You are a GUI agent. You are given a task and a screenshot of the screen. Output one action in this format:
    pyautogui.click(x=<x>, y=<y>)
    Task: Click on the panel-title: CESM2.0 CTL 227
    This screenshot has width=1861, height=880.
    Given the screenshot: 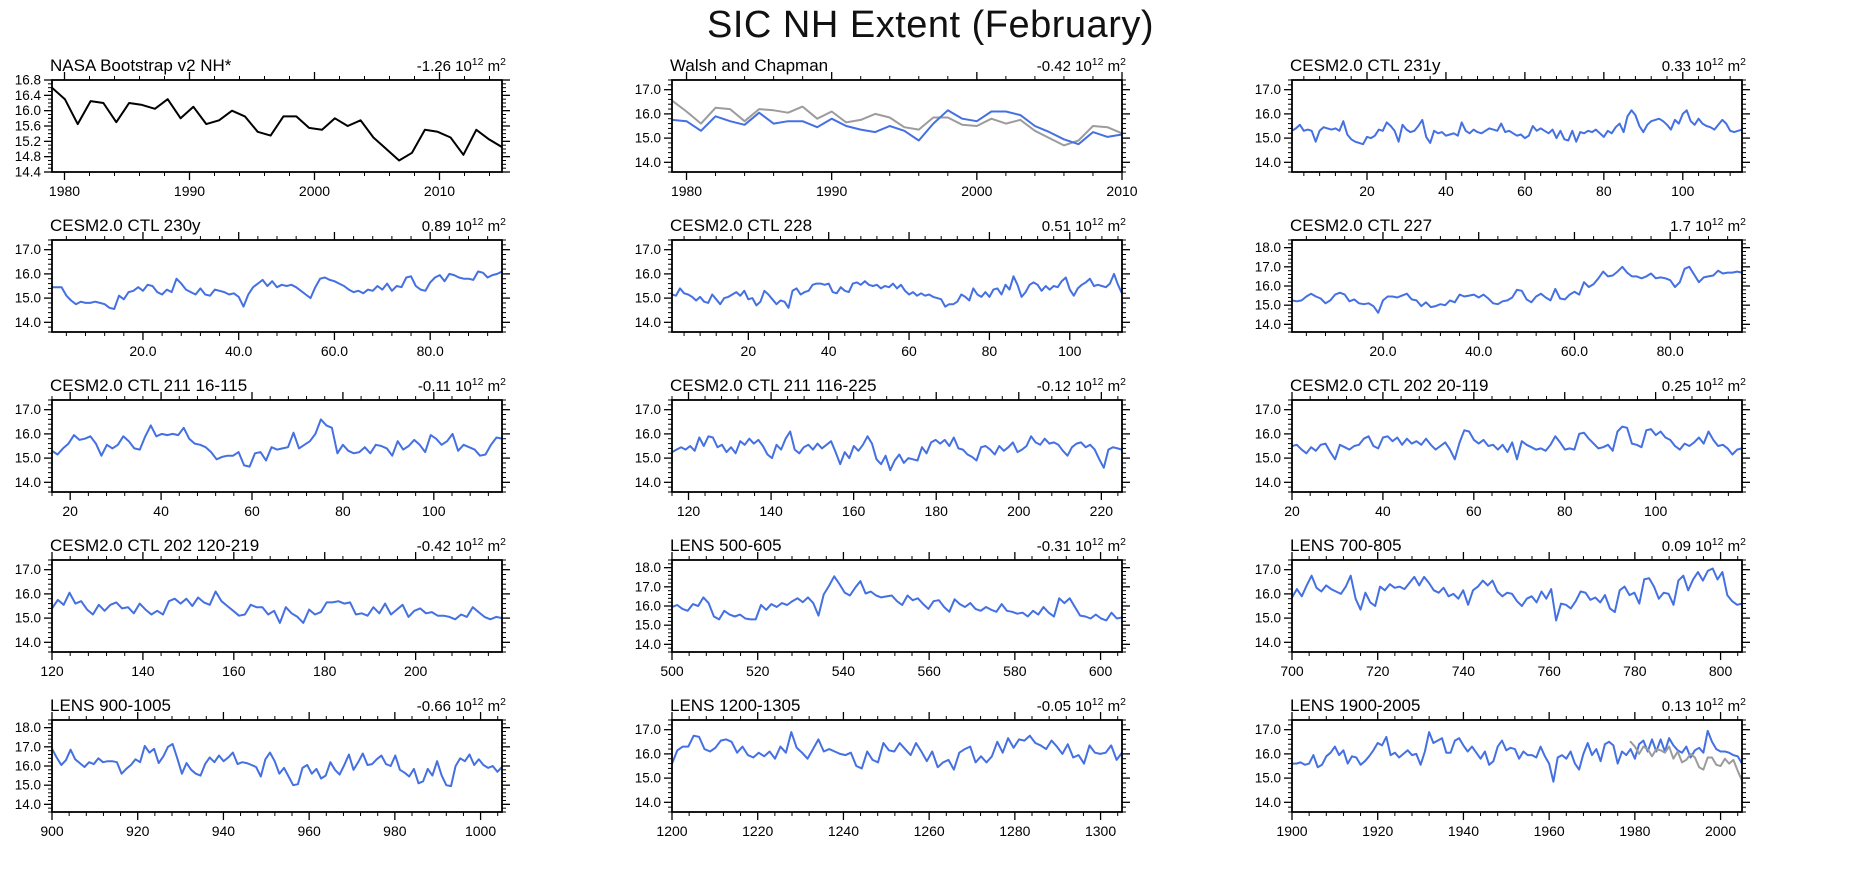 What is the action you would take?
    pyautogui.click(x=1361, y=225)
    